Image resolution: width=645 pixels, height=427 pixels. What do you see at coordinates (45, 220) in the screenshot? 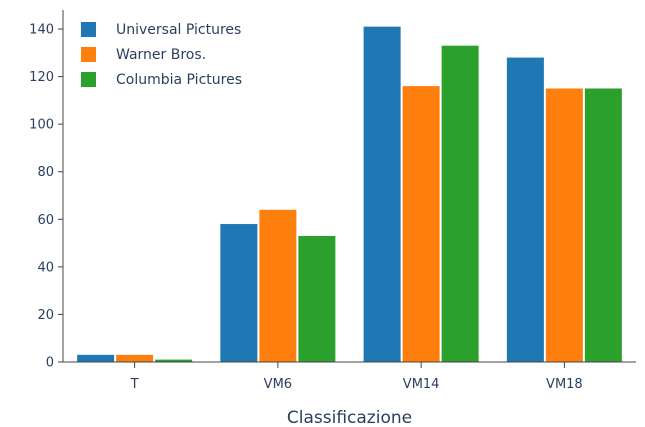
I see `y-tick-label: 60` at bounding box center [45, 220].